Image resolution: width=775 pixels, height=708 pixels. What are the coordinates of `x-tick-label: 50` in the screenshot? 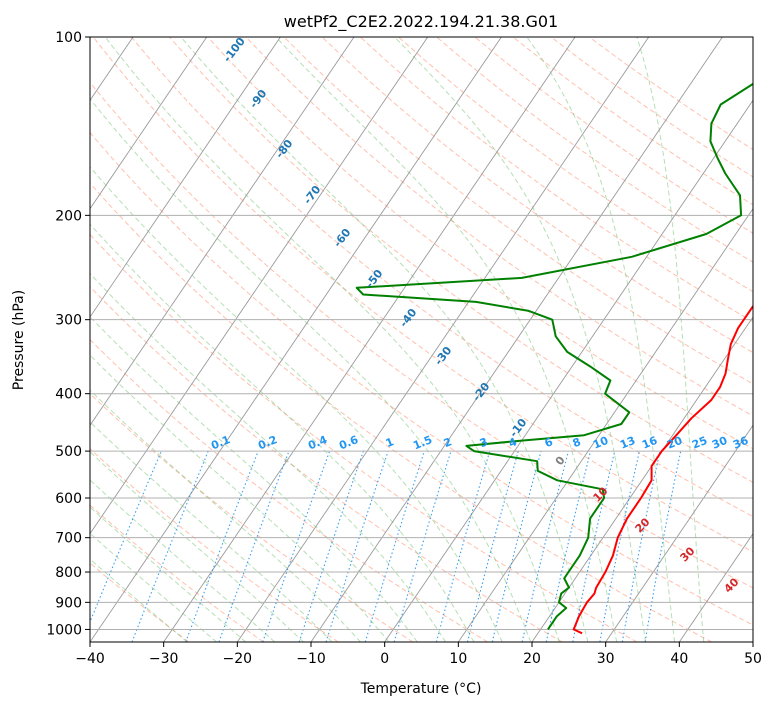 It's located at (753, 659).